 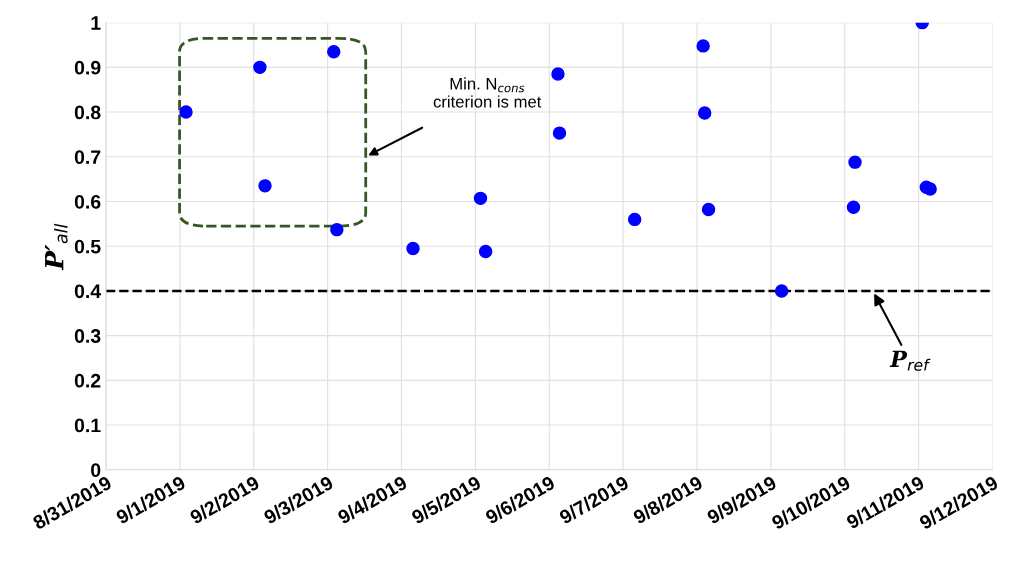 What do you see at coordinates (87, 425) in the screenshot?
I see `y-tick-label: 0.1` at bounding box center [87, 425].